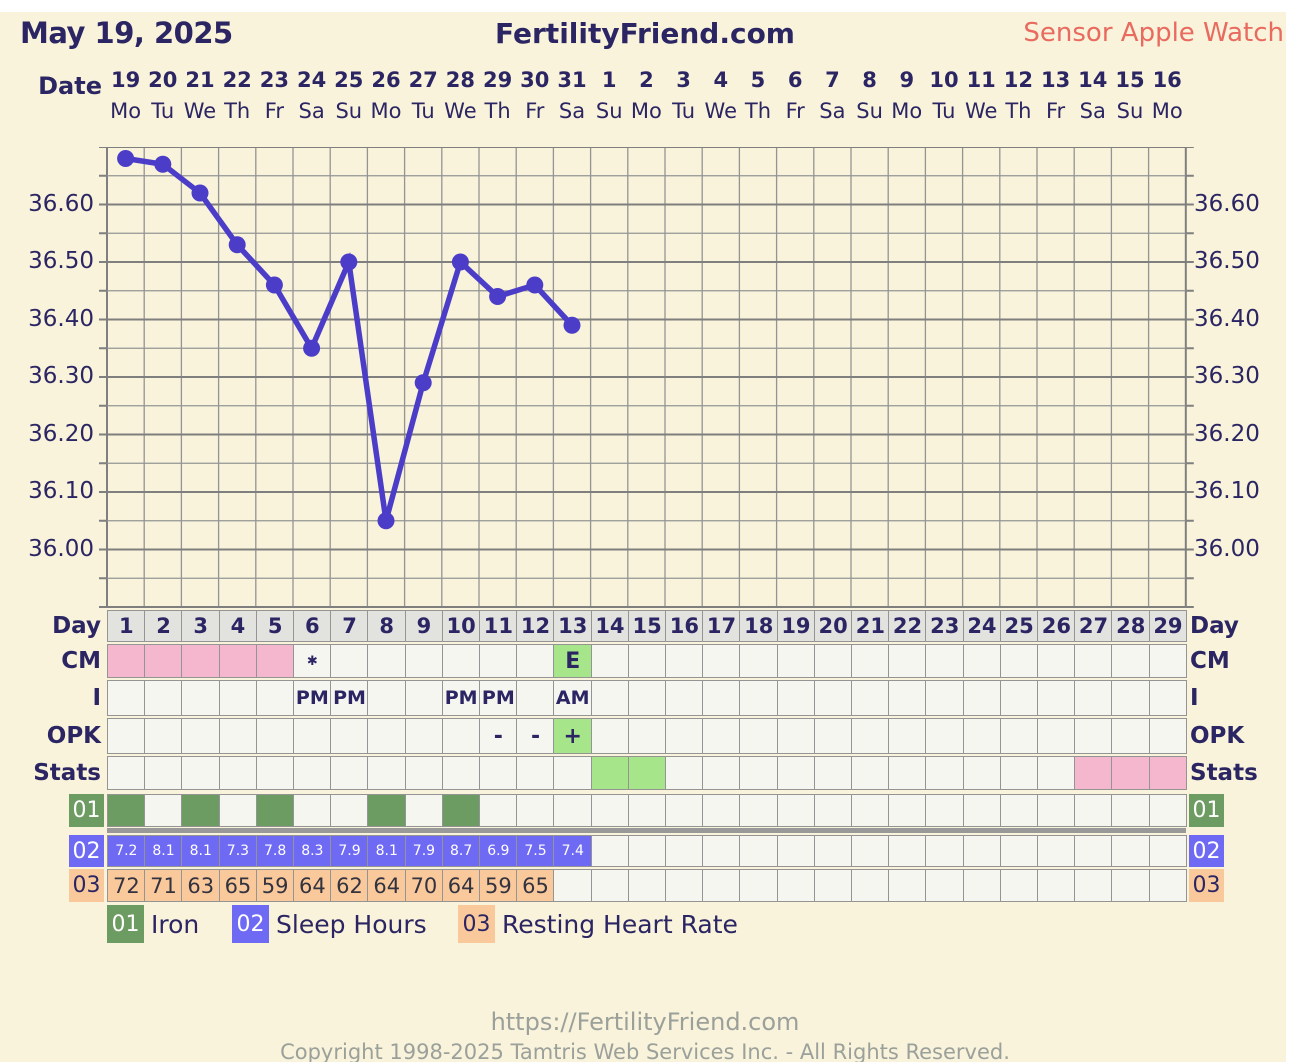 Image resolution: width=1290 pixels, height=1062 pixels. I want to click on y-axis-label-left: 36.00, so click(61, 548).